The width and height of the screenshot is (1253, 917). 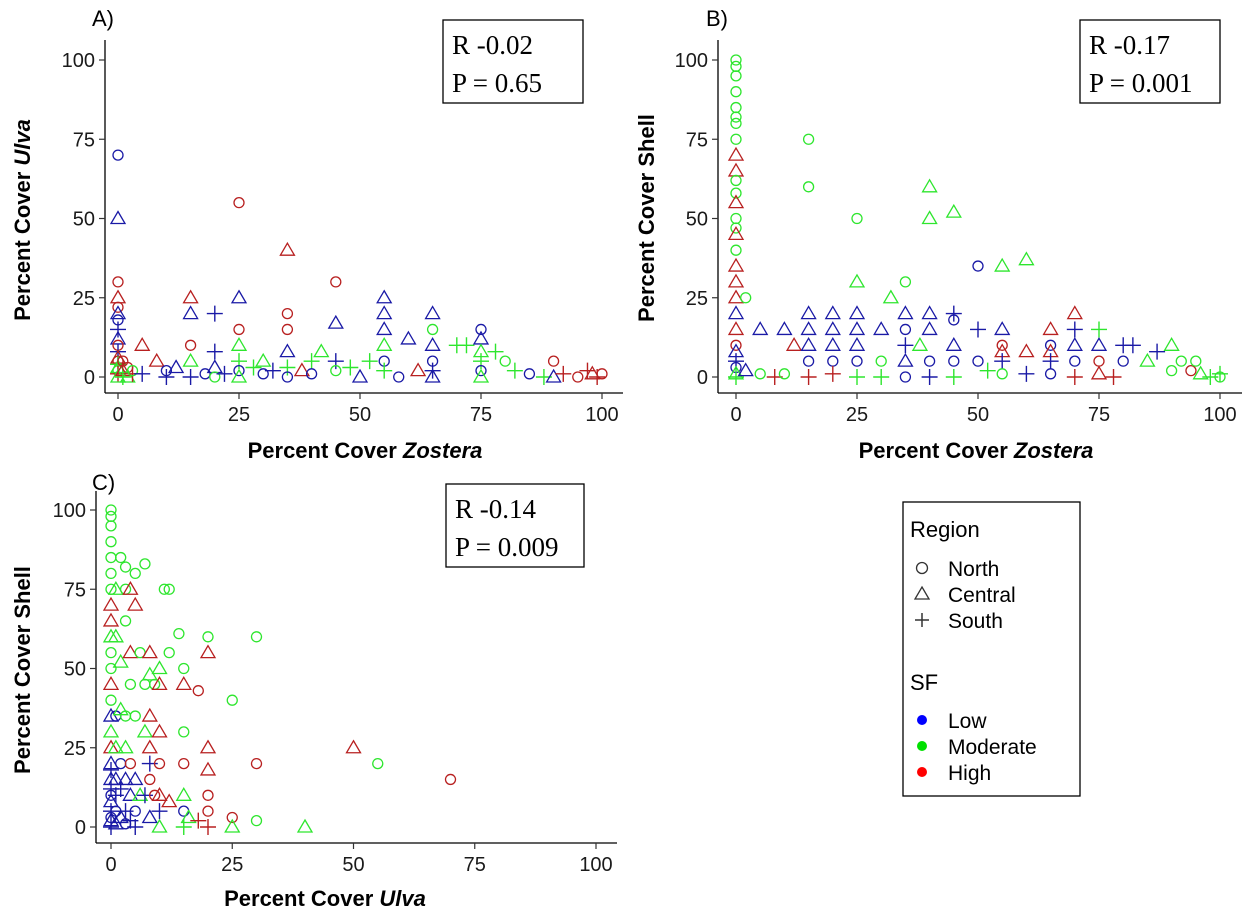 I want to click on y-tick-label: 75, so click(x=84, y=140).